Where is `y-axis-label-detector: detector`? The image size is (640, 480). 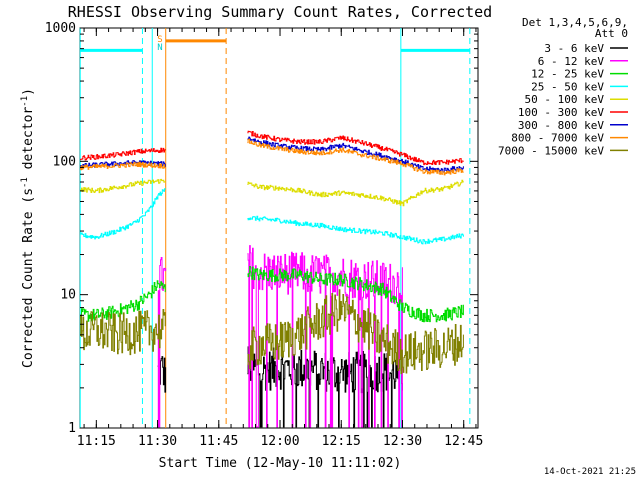 y-axis-label-detector: detector is located at coordinates (28, 142).